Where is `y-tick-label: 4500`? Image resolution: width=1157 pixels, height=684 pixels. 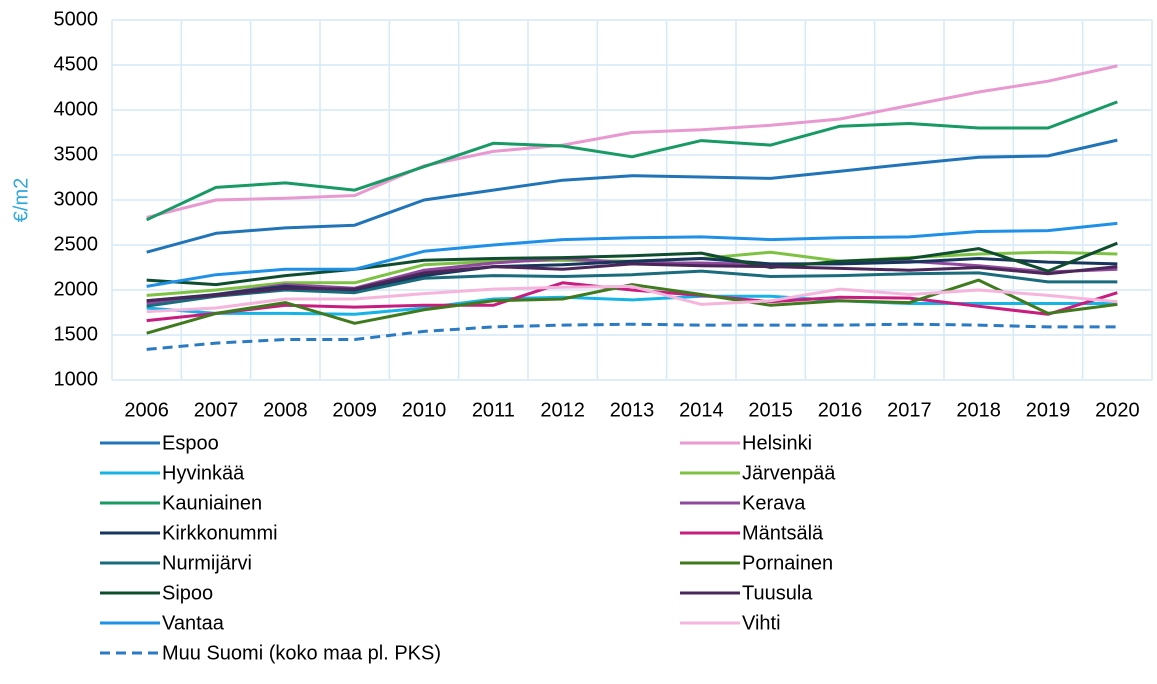
y-tick-label: 4500 is located at coordinates (76, 64).